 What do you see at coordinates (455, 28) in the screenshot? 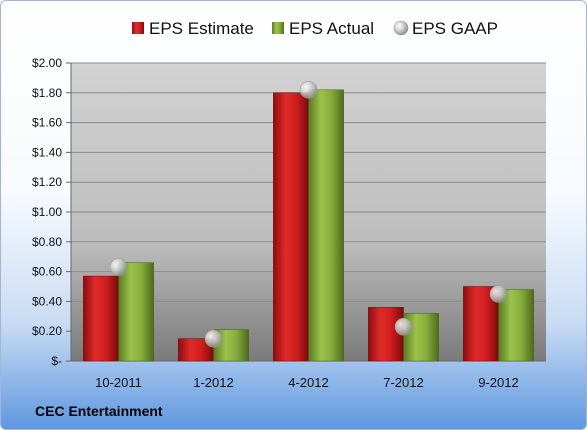
I see `legend-label: EPS GAAP` at bounding box center [455, 28].